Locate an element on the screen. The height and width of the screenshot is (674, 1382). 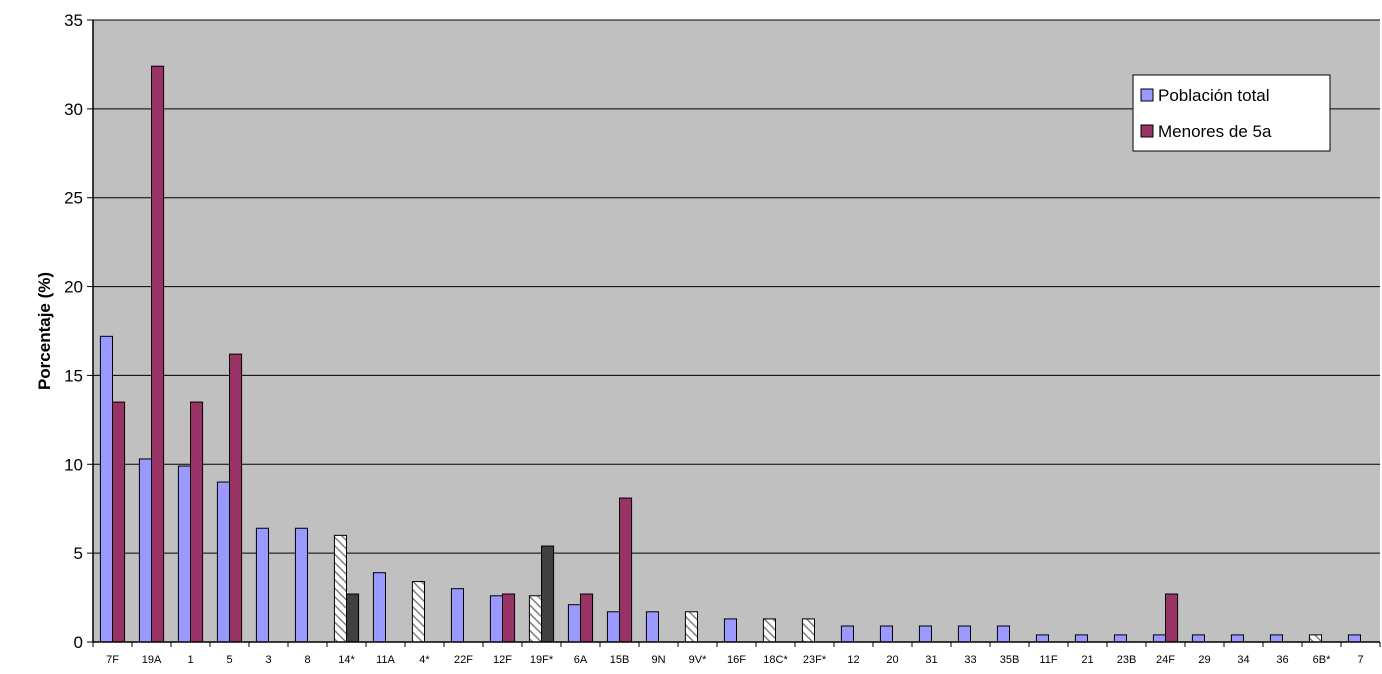
x-tick-label: 7 is located at coordinates (1360, 660).